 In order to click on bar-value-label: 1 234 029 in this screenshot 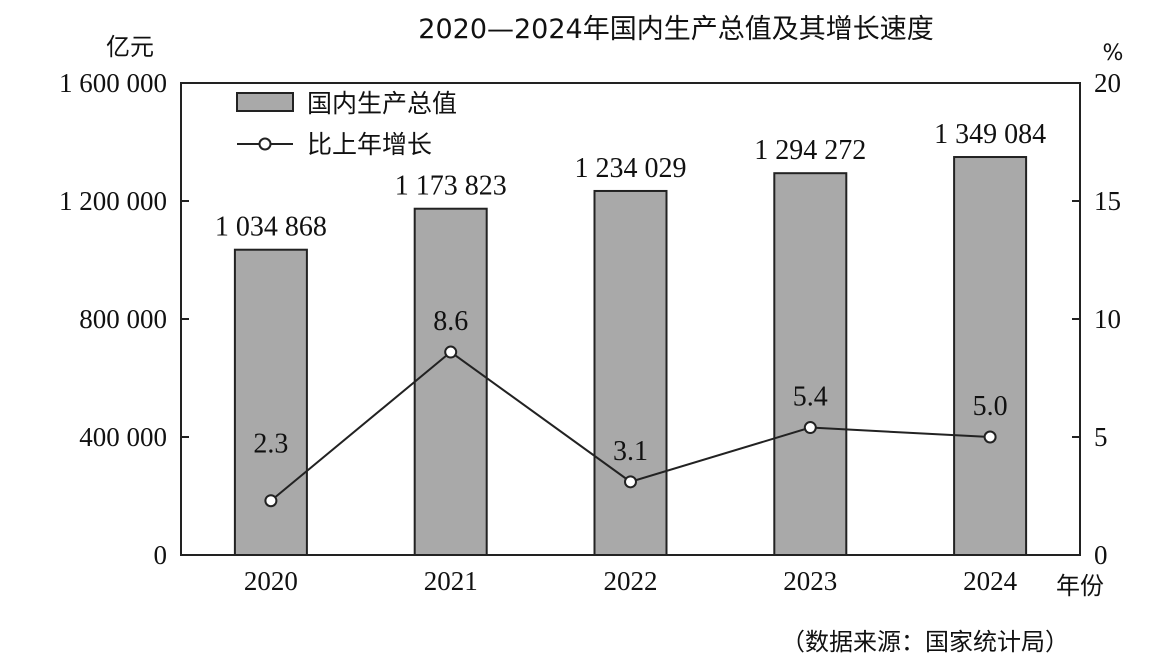, I will do `click(631, 168)`.